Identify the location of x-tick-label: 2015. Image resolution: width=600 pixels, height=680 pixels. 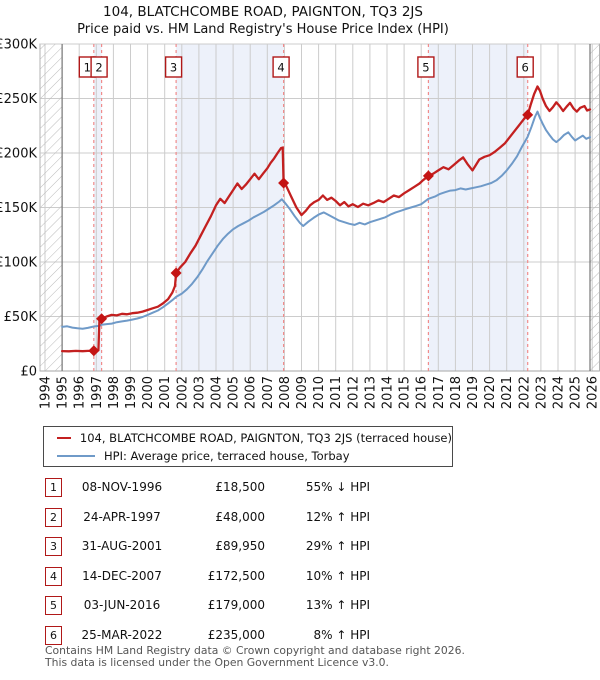
(405, 392).